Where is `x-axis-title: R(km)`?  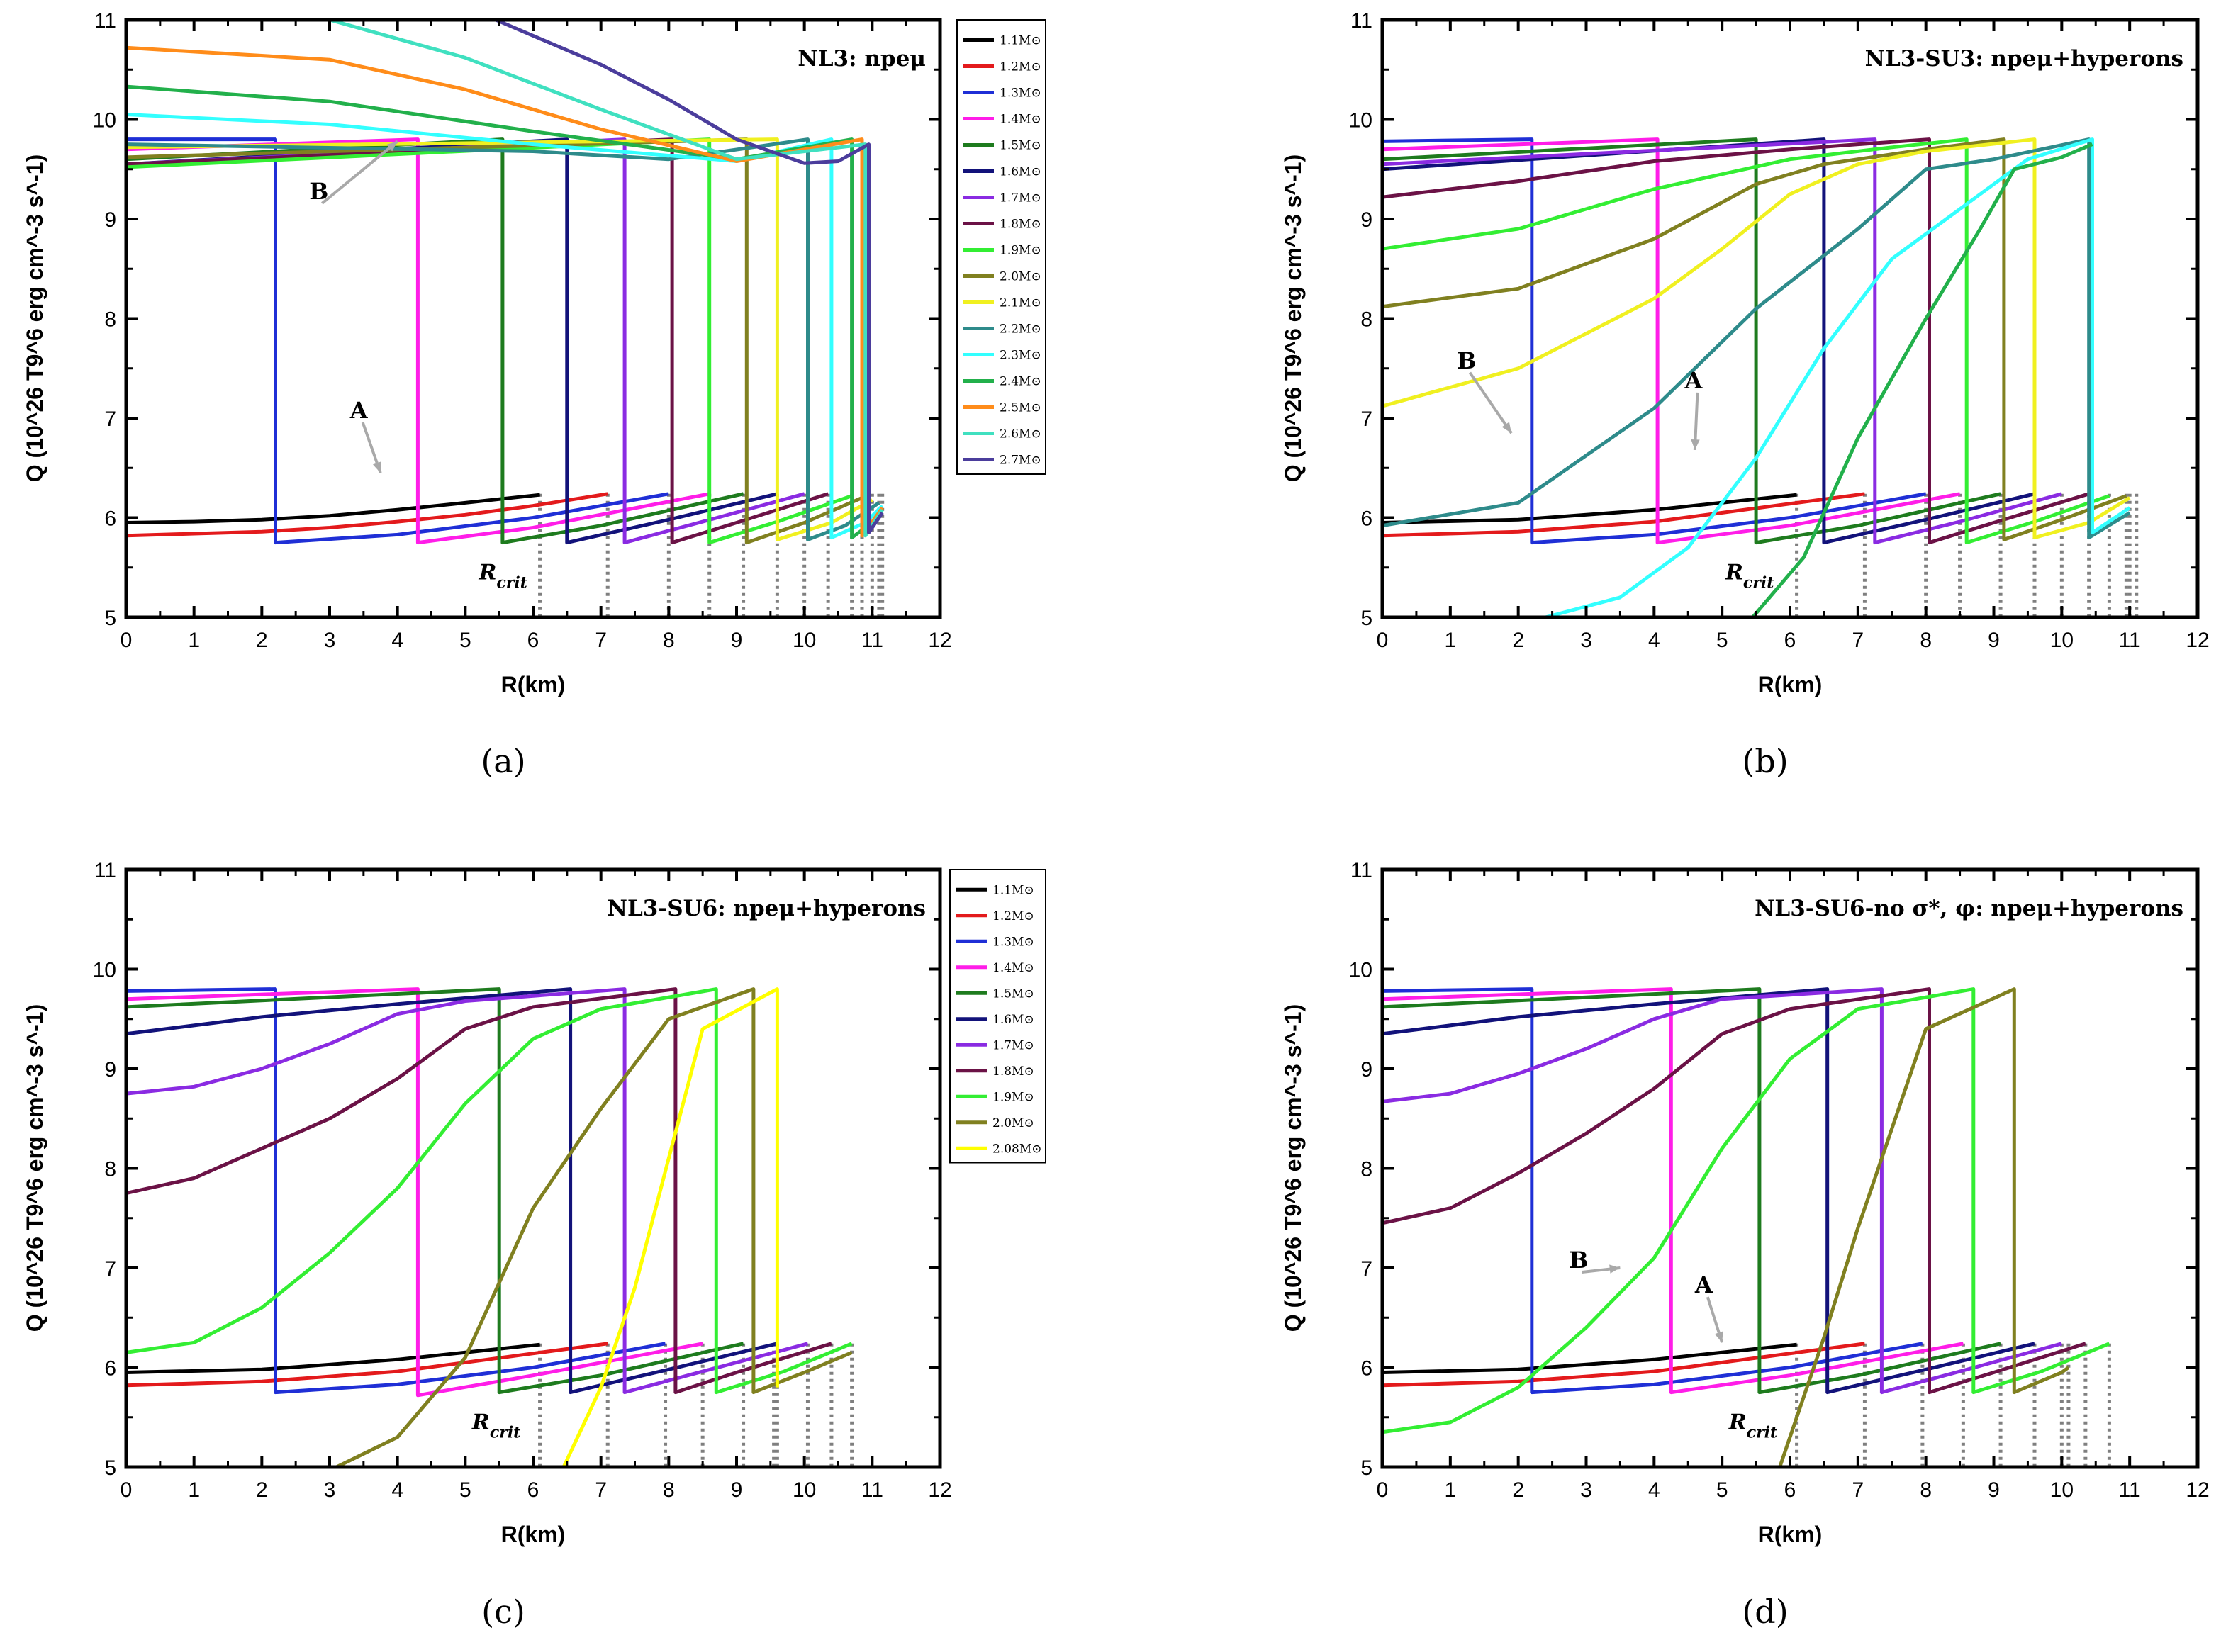 x-axis-title: R(km) is located at coordinates (1790, 1534).